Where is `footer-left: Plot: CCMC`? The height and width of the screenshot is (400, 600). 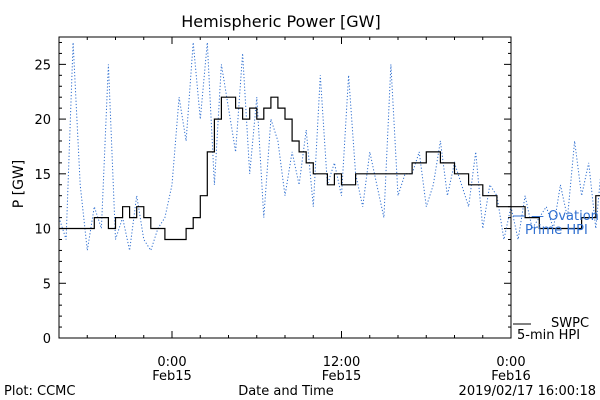 footer-left: Plot: CCMC is located at coordinates (39, 391).